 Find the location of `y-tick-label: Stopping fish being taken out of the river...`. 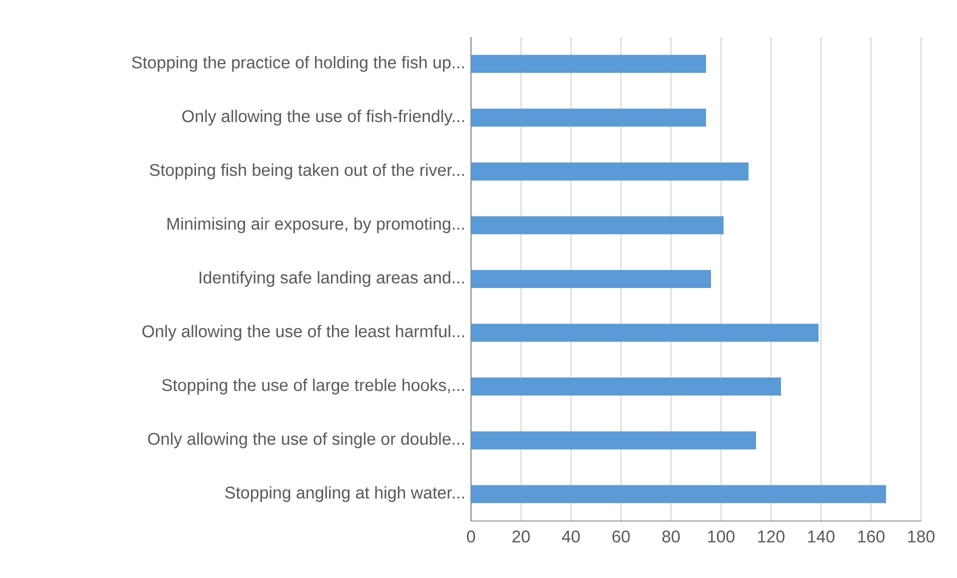

y-tick-label: Stopping fish being taken out of the river... is located at coordinates (307, 172).